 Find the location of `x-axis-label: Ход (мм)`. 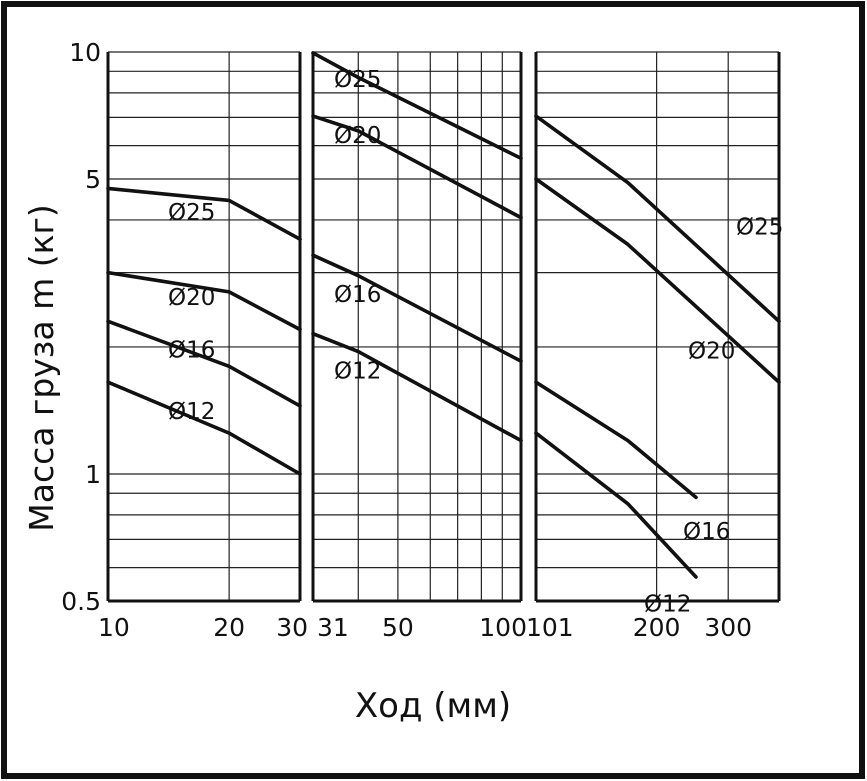

x-axis-label: Ход (мм) is located at coordinates (433, 706).